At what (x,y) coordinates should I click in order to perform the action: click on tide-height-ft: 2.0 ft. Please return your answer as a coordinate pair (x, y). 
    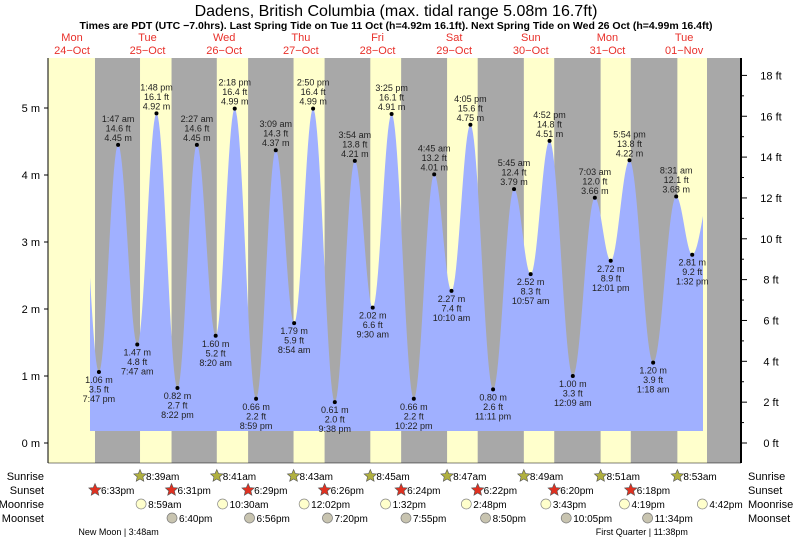
    Looking at the image, I should click on (335, 420).